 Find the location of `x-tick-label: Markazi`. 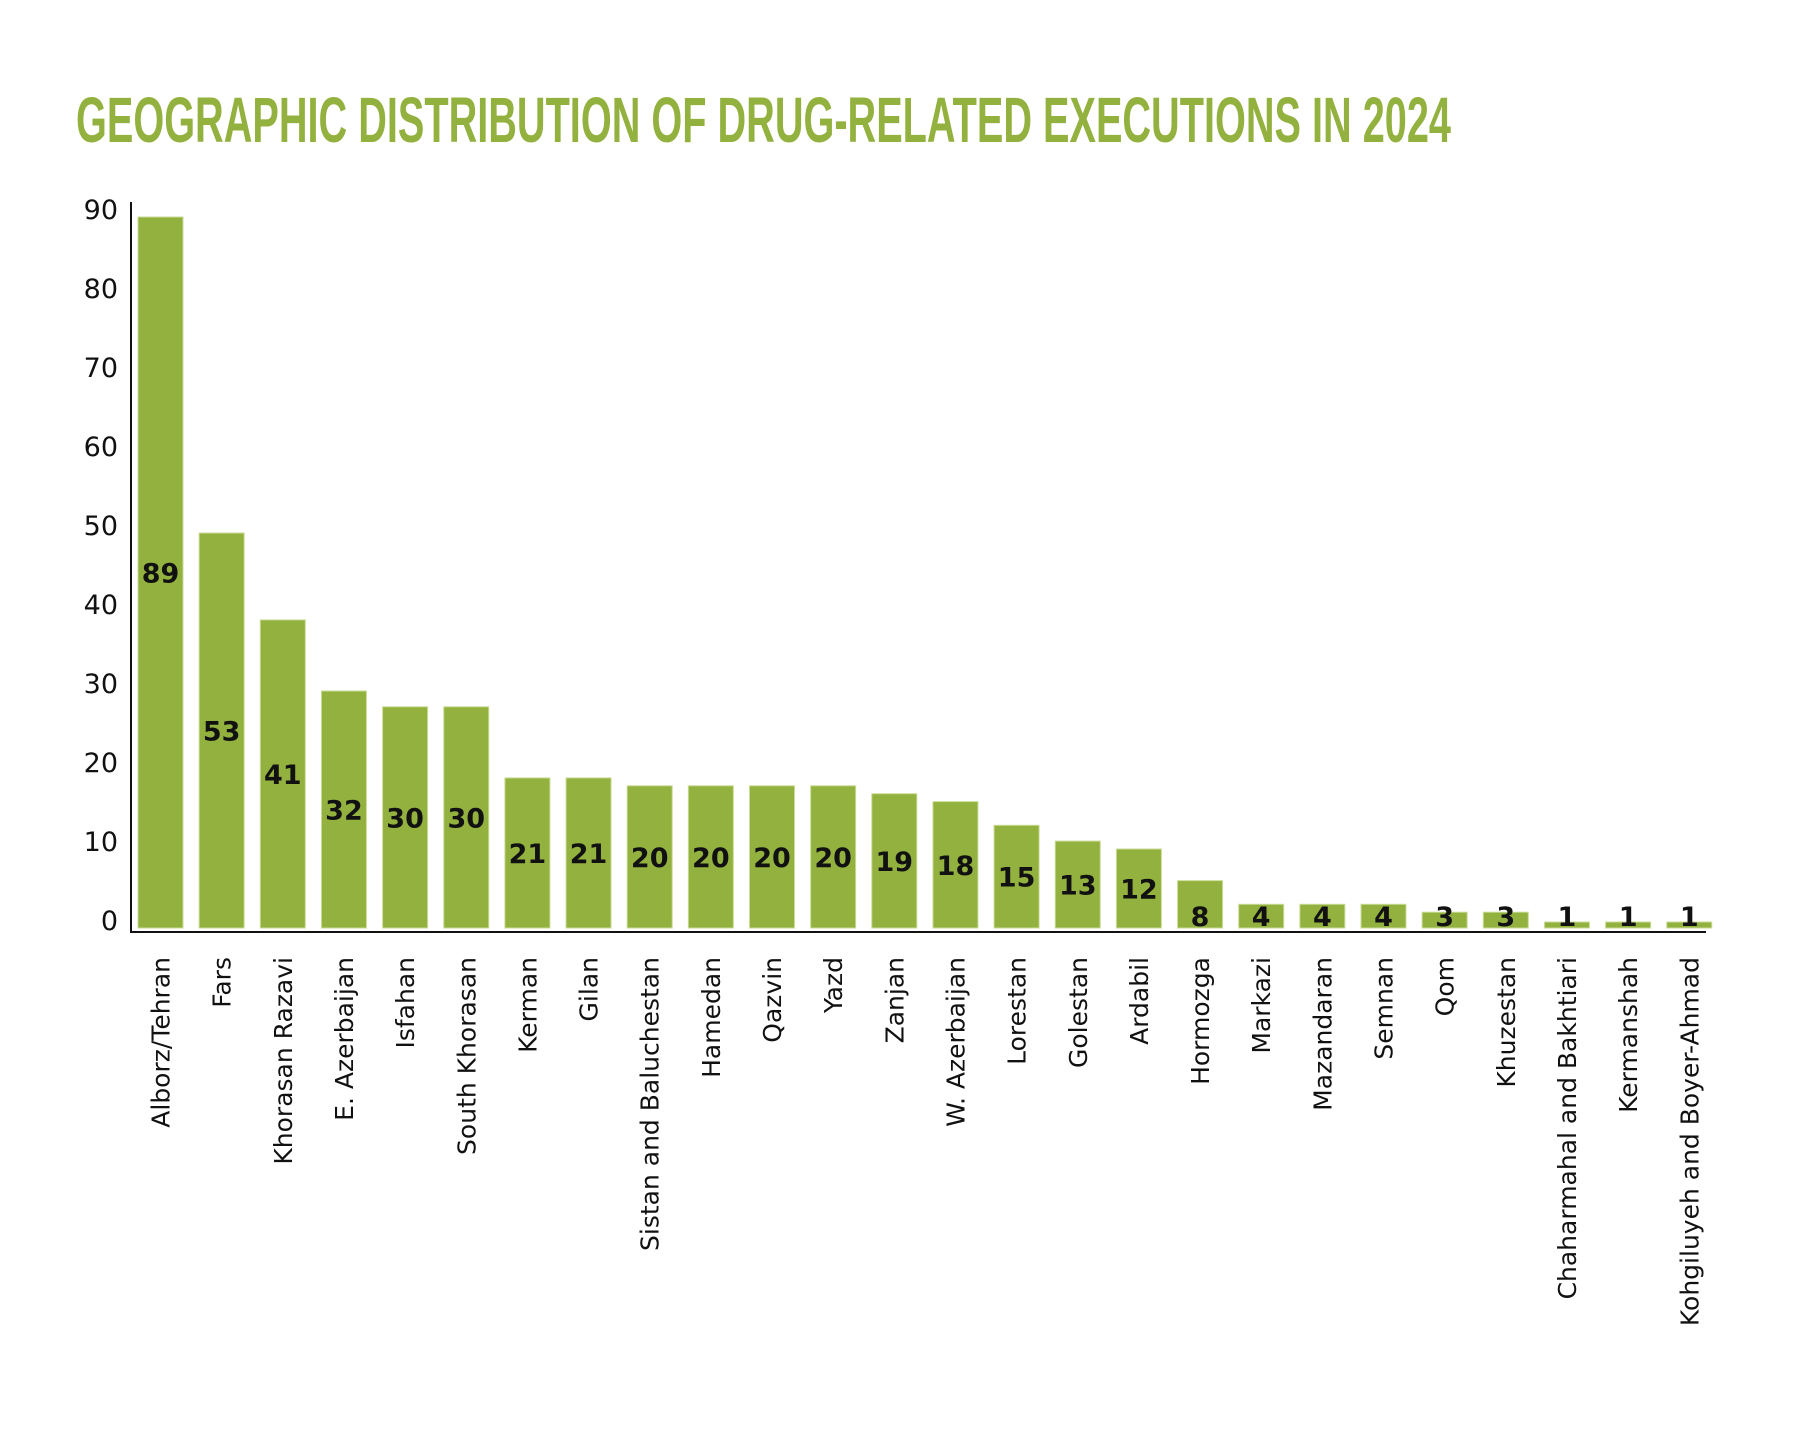

x-tick-label: Markazi is located at coordinates (1261, 1005).